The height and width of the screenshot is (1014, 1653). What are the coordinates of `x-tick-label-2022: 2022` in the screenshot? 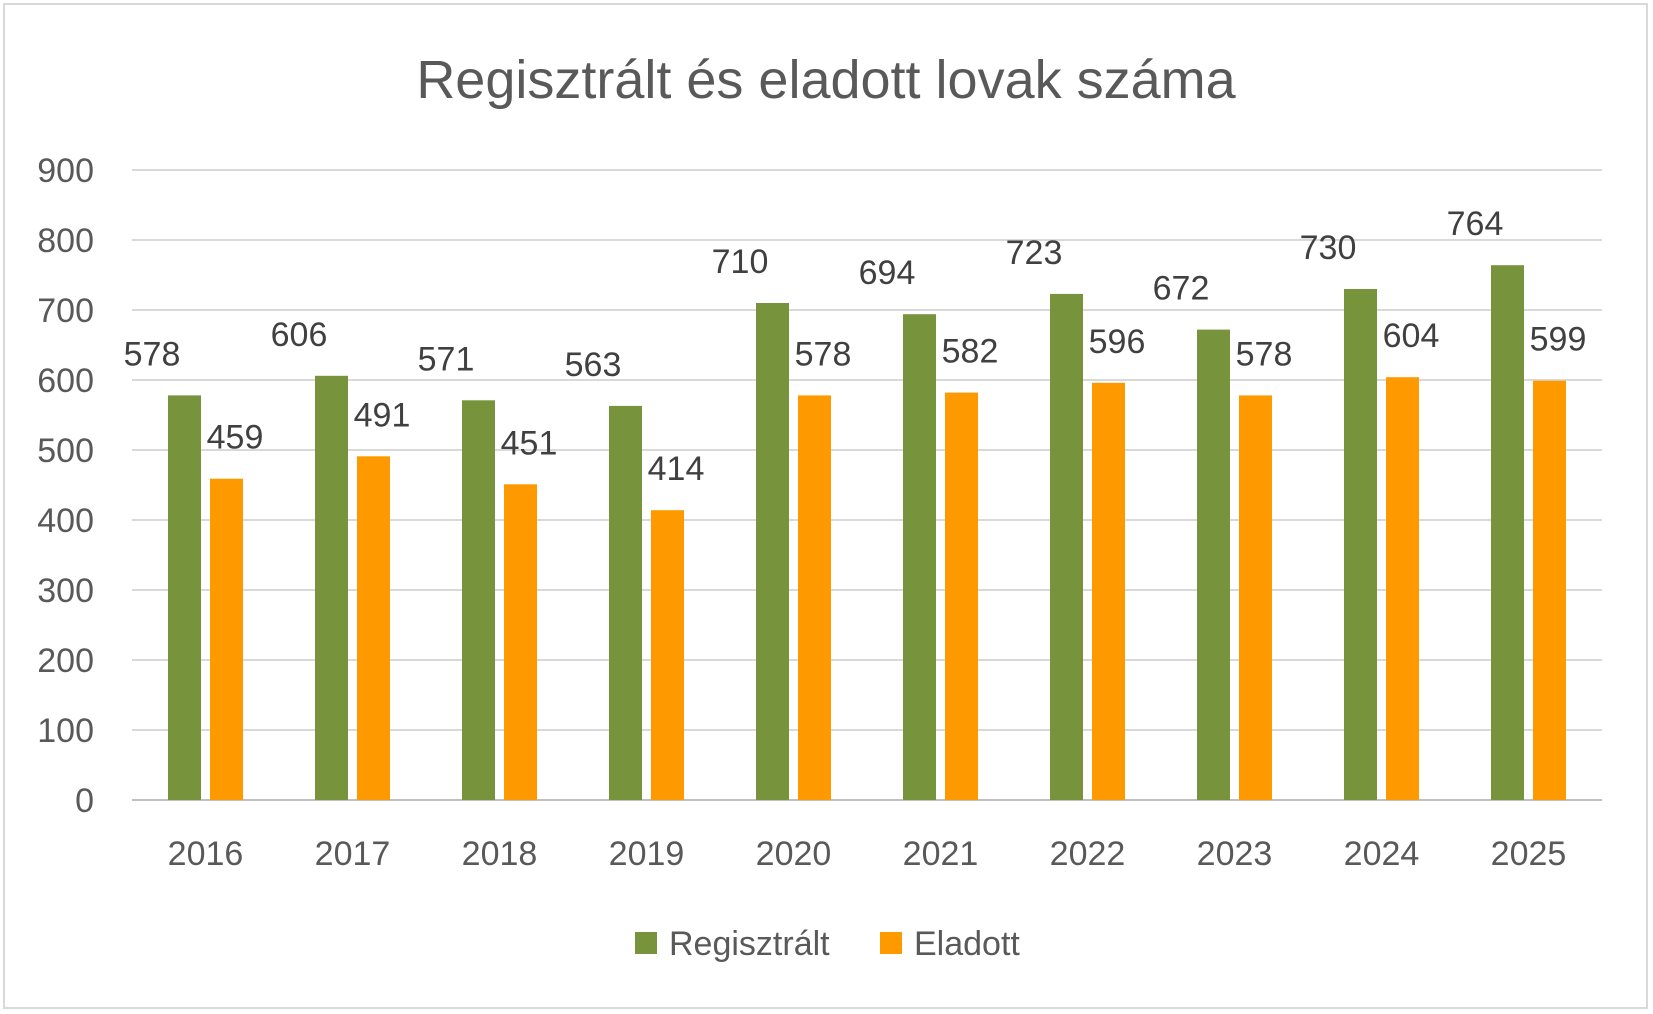 It's located at (1088, 854).